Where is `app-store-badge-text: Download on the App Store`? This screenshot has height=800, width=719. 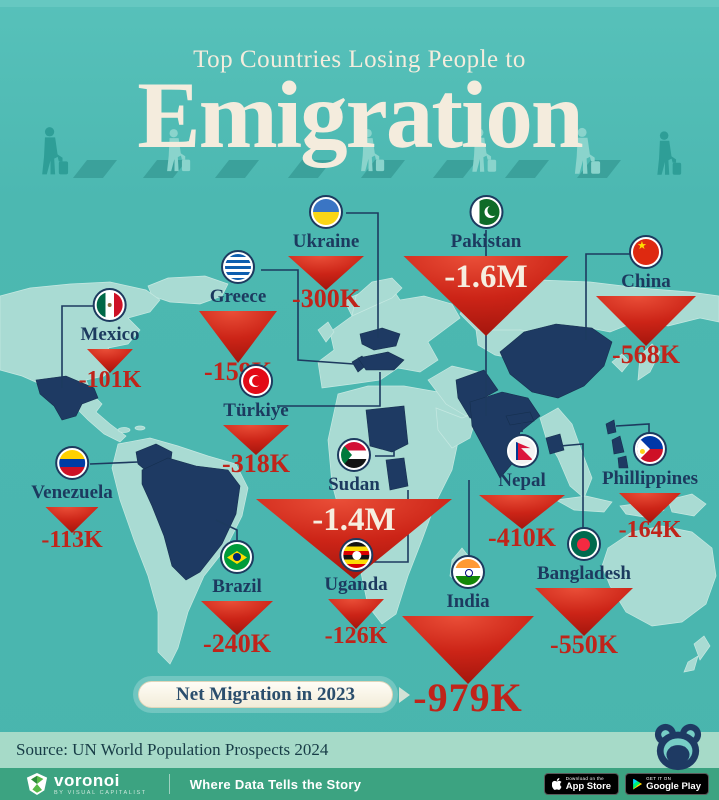
app-store-badge-text: Download on the App Store is located at coordinates (588, 783).